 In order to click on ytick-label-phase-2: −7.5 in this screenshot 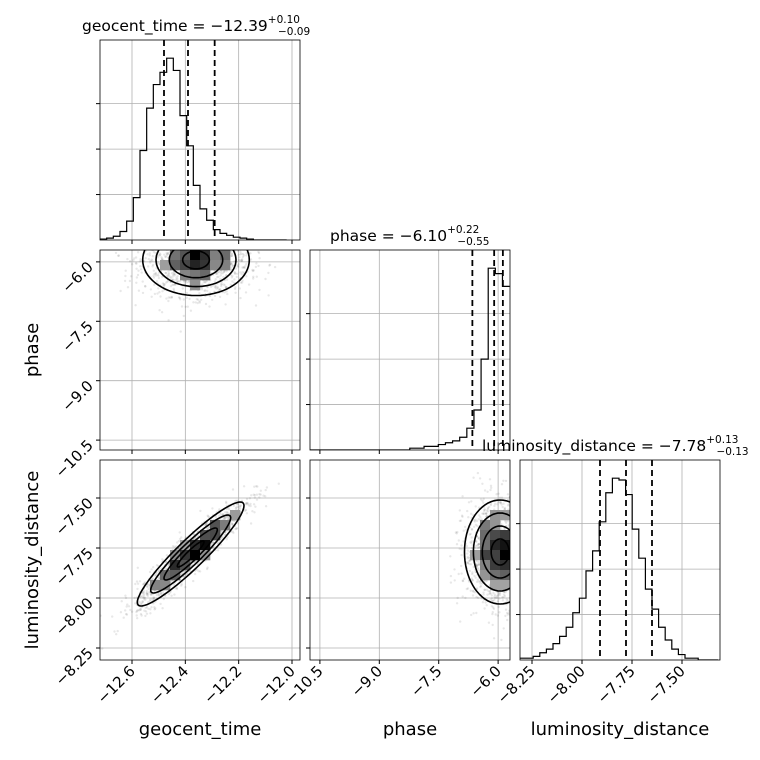, I will do `click(77, 336)`.